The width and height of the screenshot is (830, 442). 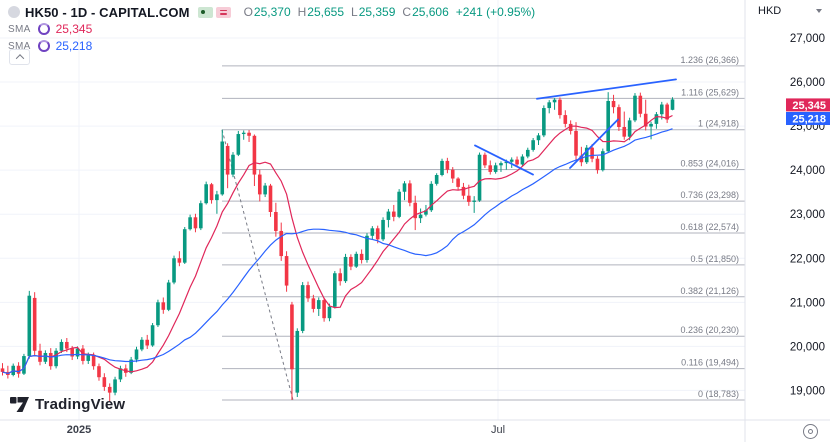 I want to click on price-axis-badges: 25,345 25,218, so click(x=808, y=112).